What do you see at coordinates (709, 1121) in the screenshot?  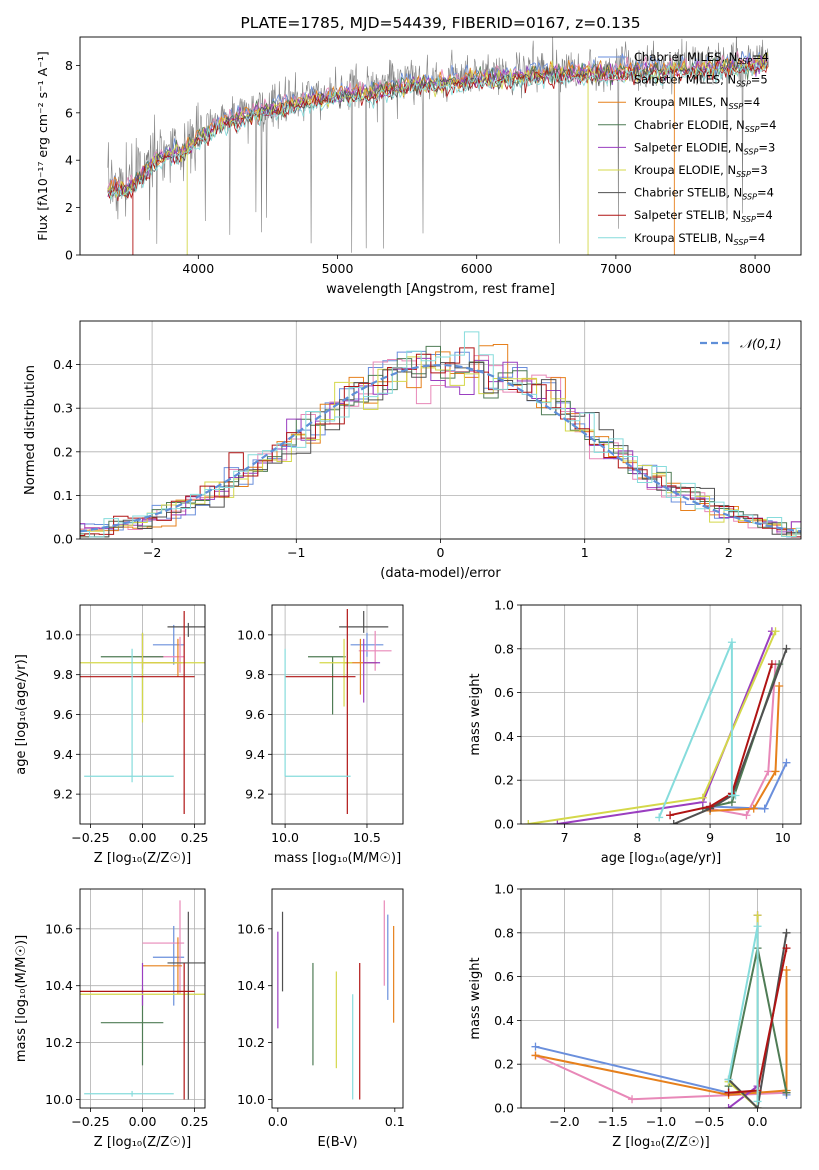 I see `x-tick-label: −0.5` at bounding box center [709, 1121].